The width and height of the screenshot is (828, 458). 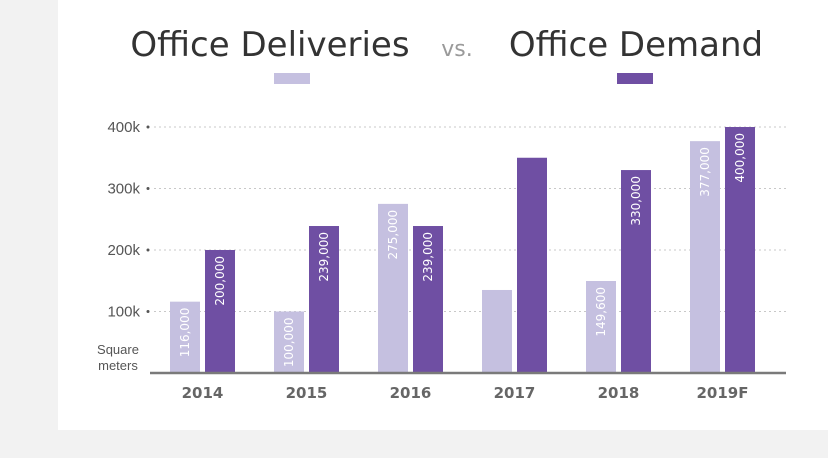 I want to click on x-axis-categories: 2014 2015 2016 2017 2018 2019F, so click(x=465, y=393).